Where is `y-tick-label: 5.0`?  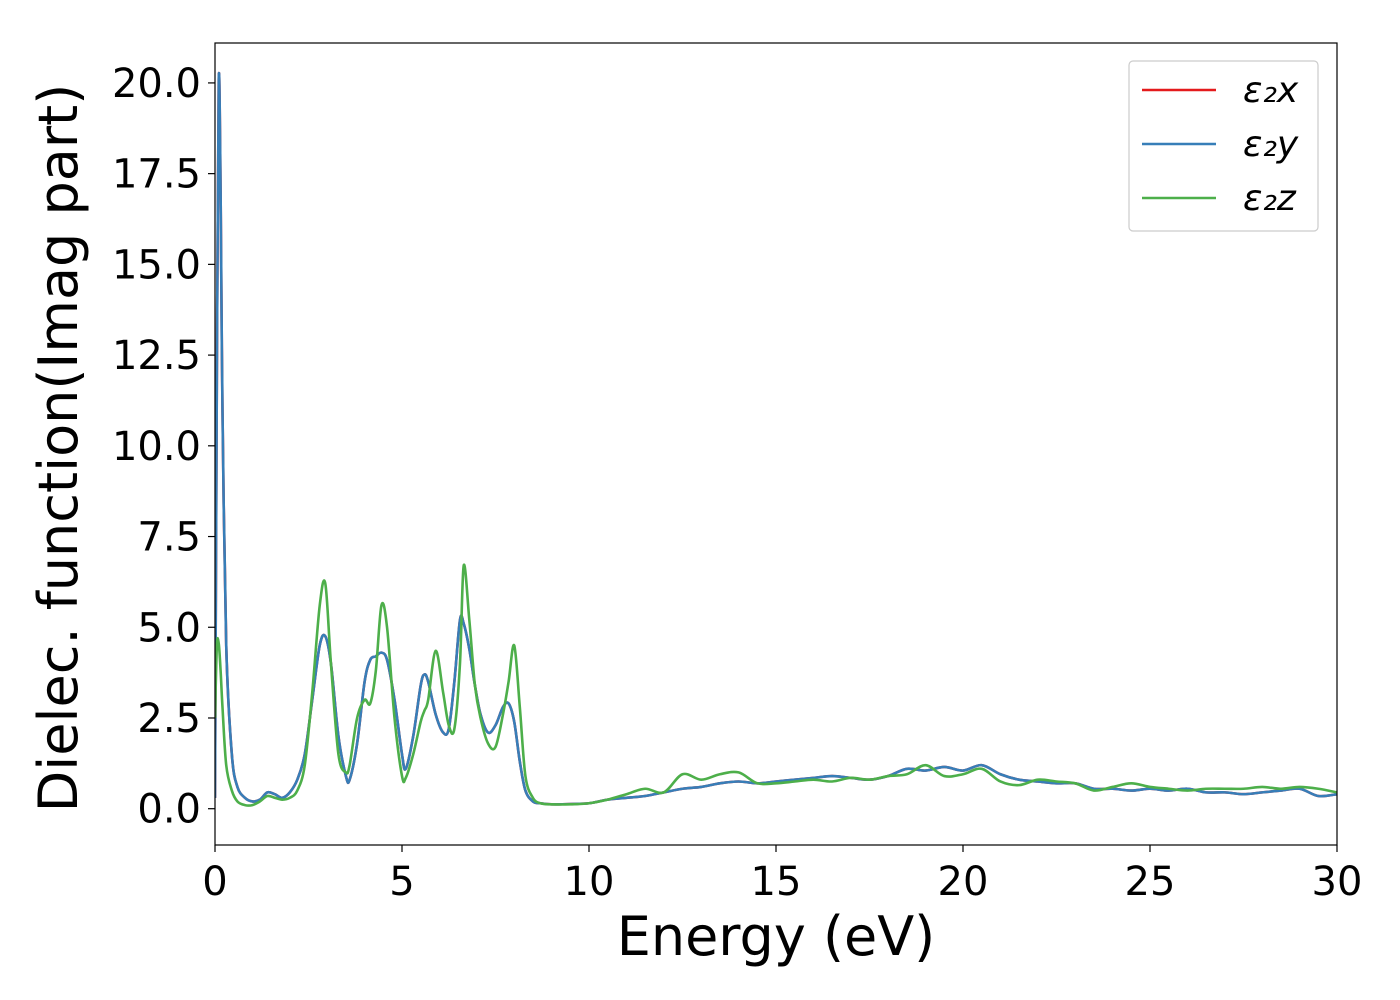 y-tick-label: 5.0 is located at coordinates (169, 628).